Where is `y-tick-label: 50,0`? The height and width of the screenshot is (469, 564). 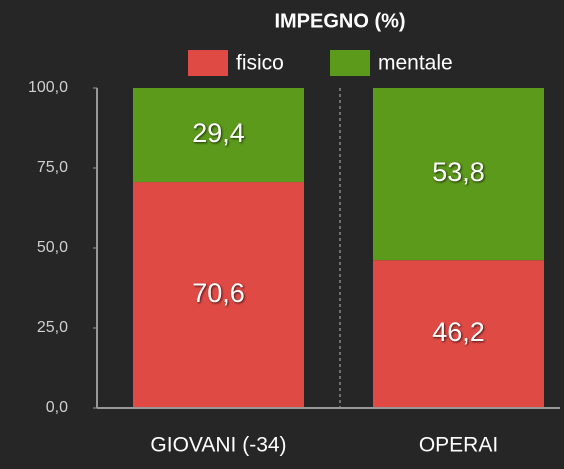 y-tick-label: 50,0 is located at coordinates (52, 247).